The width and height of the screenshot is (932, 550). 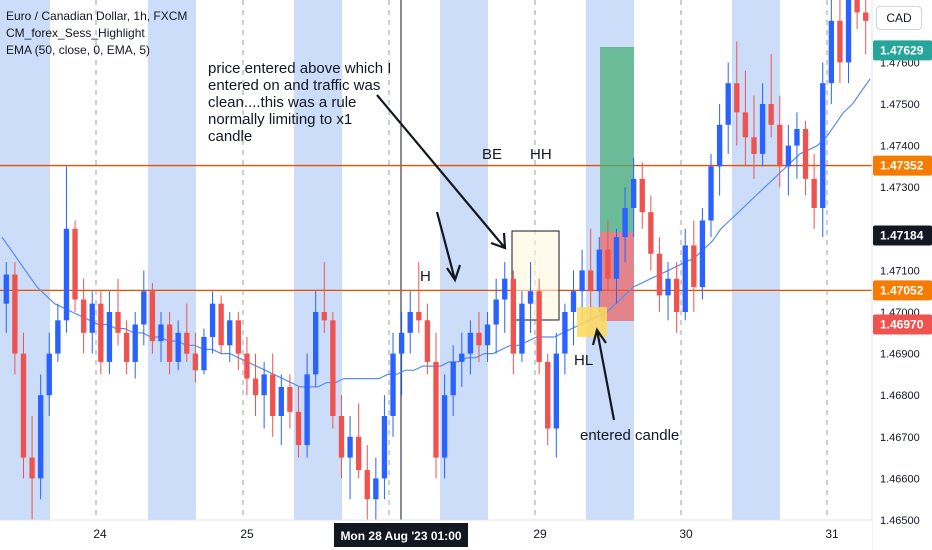 What do you see at coordinates (630, 435) in the screenshot?
I see `label-entered-candle: entered candle` at bounding box center [630, 435].